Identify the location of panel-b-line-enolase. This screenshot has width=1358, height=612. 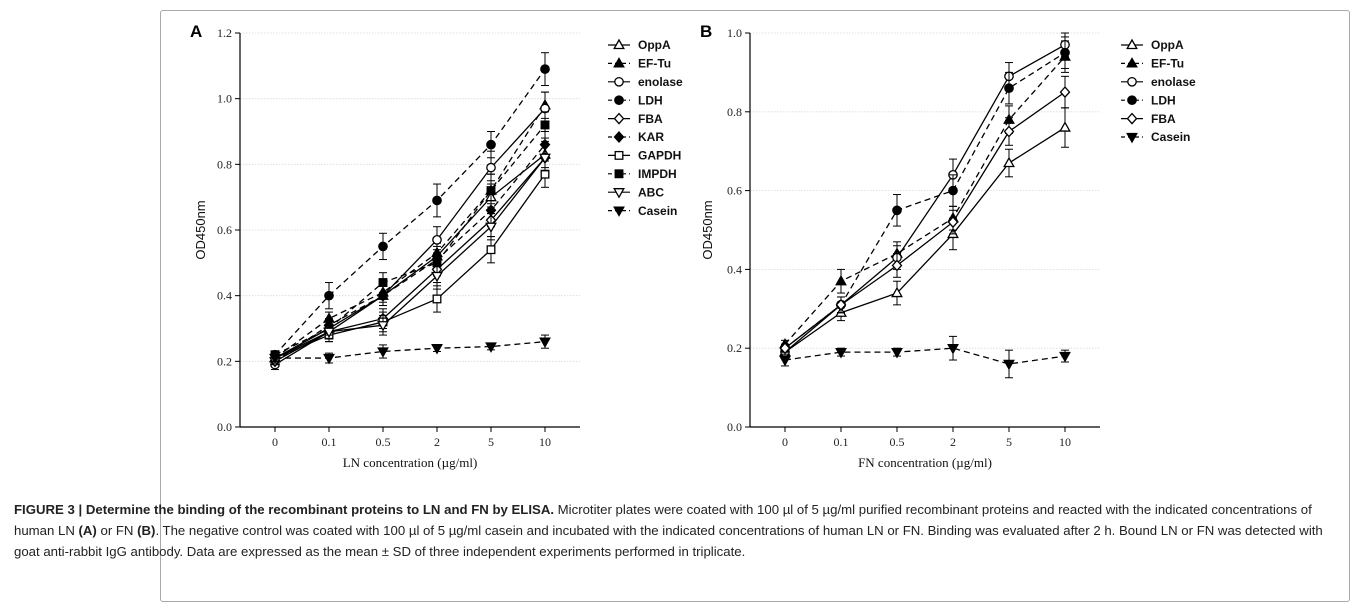
(925, 198).